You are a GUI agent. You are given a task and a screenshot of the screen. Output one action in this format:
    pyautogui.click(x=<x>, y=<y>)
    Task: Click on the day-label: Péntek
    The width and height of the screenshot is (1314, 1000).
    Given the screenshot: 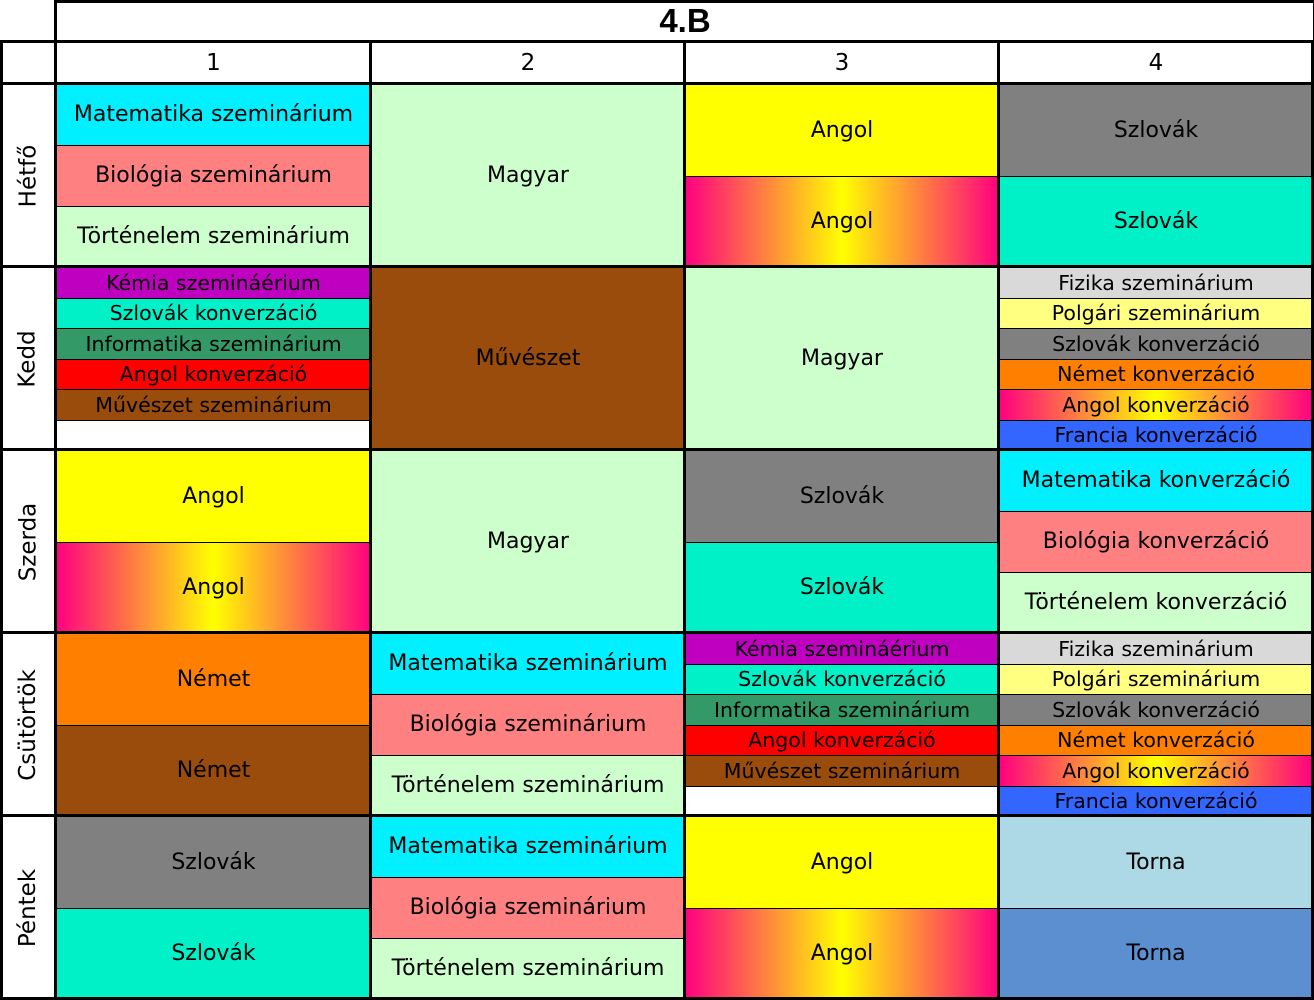 What is the action you would take?
    pyautogui.click(x=28, y=907)
    